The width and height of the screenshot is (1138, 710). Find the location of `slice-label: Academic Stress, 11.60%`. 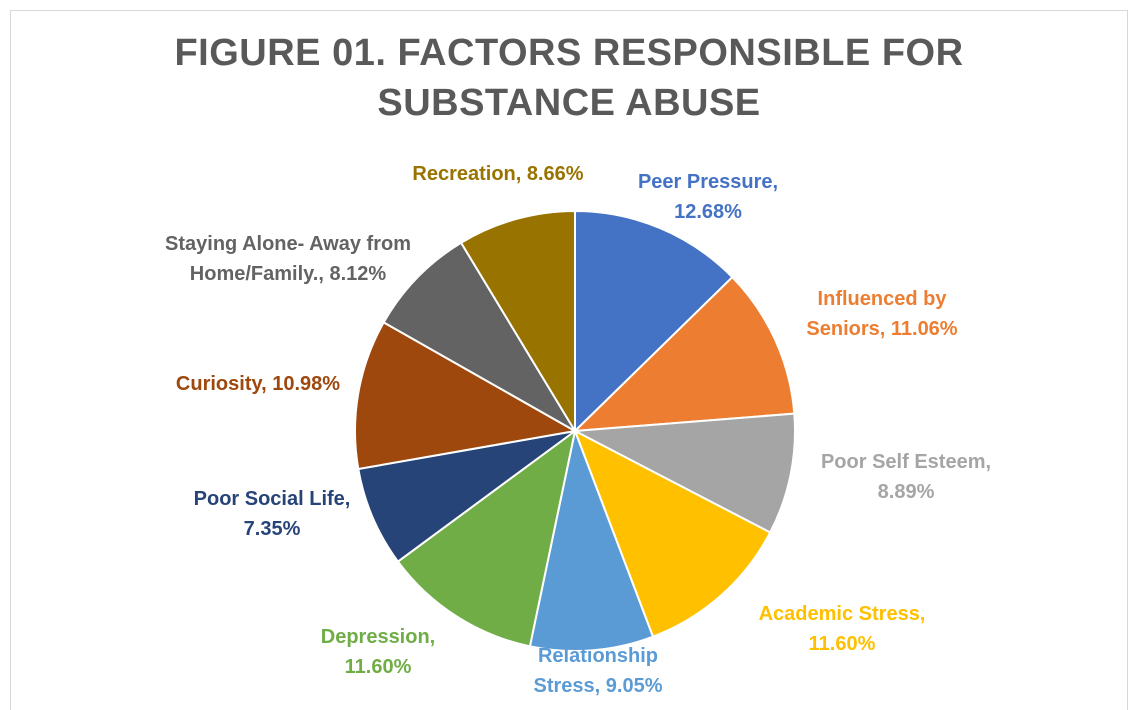

slice-label: Academic Stress, 11.60% is located at coordinates (842, 629).